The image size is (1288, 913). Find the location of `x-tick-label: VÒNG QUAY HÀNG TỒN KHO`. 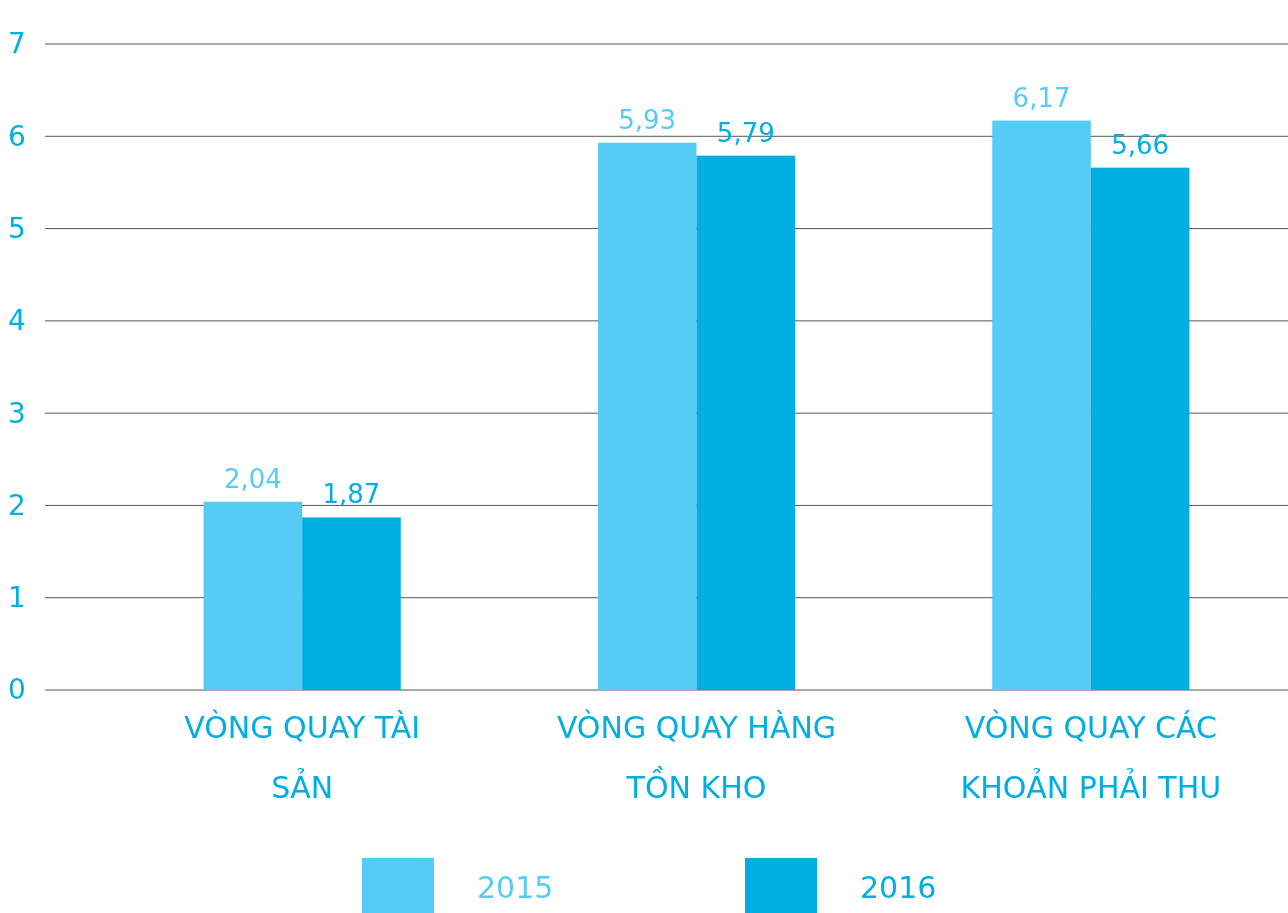

x-tick-label: VÒNG QUAY HÀNG TỒN KHO is located at coordinates (696, 757).